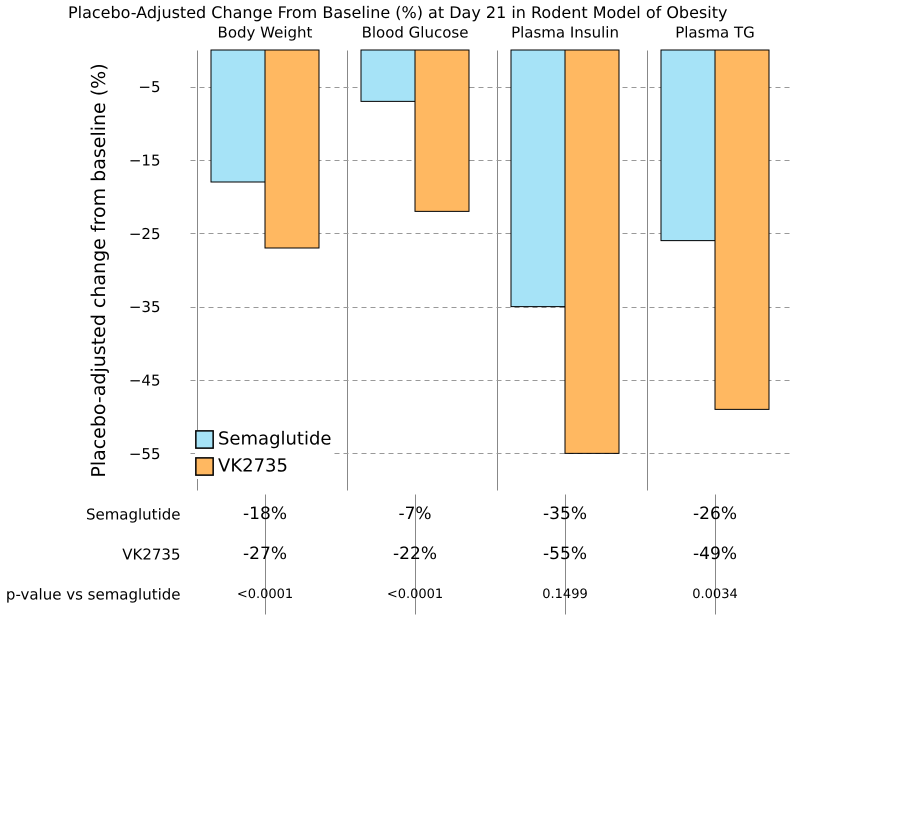 The image size is (911, 831). I want to click on x-tick-label: Blood Glucose, so click(415, 33).